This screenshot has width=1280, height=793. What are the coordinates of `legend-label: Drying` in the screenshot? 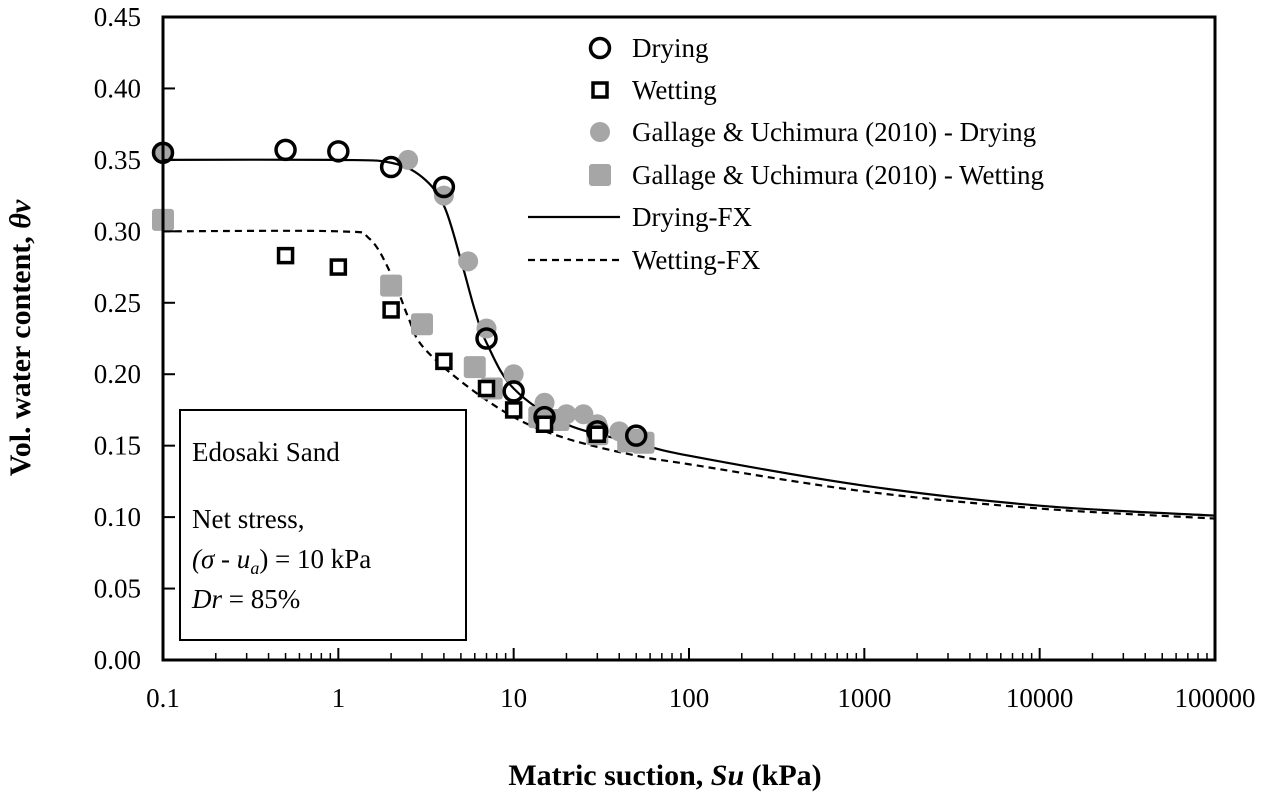 It's located at (670, 48).